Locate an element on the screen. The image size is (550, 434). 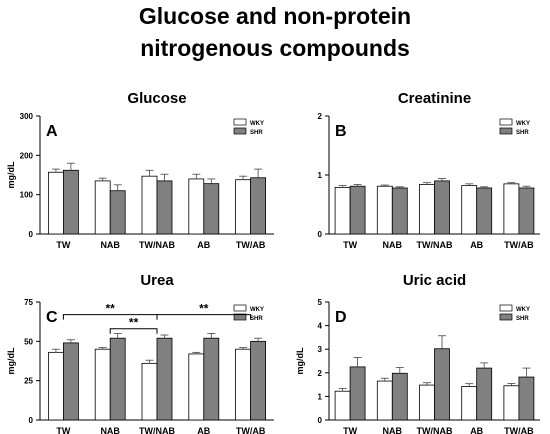
y-tick-label: 200 is located at coordinates (27, 155).